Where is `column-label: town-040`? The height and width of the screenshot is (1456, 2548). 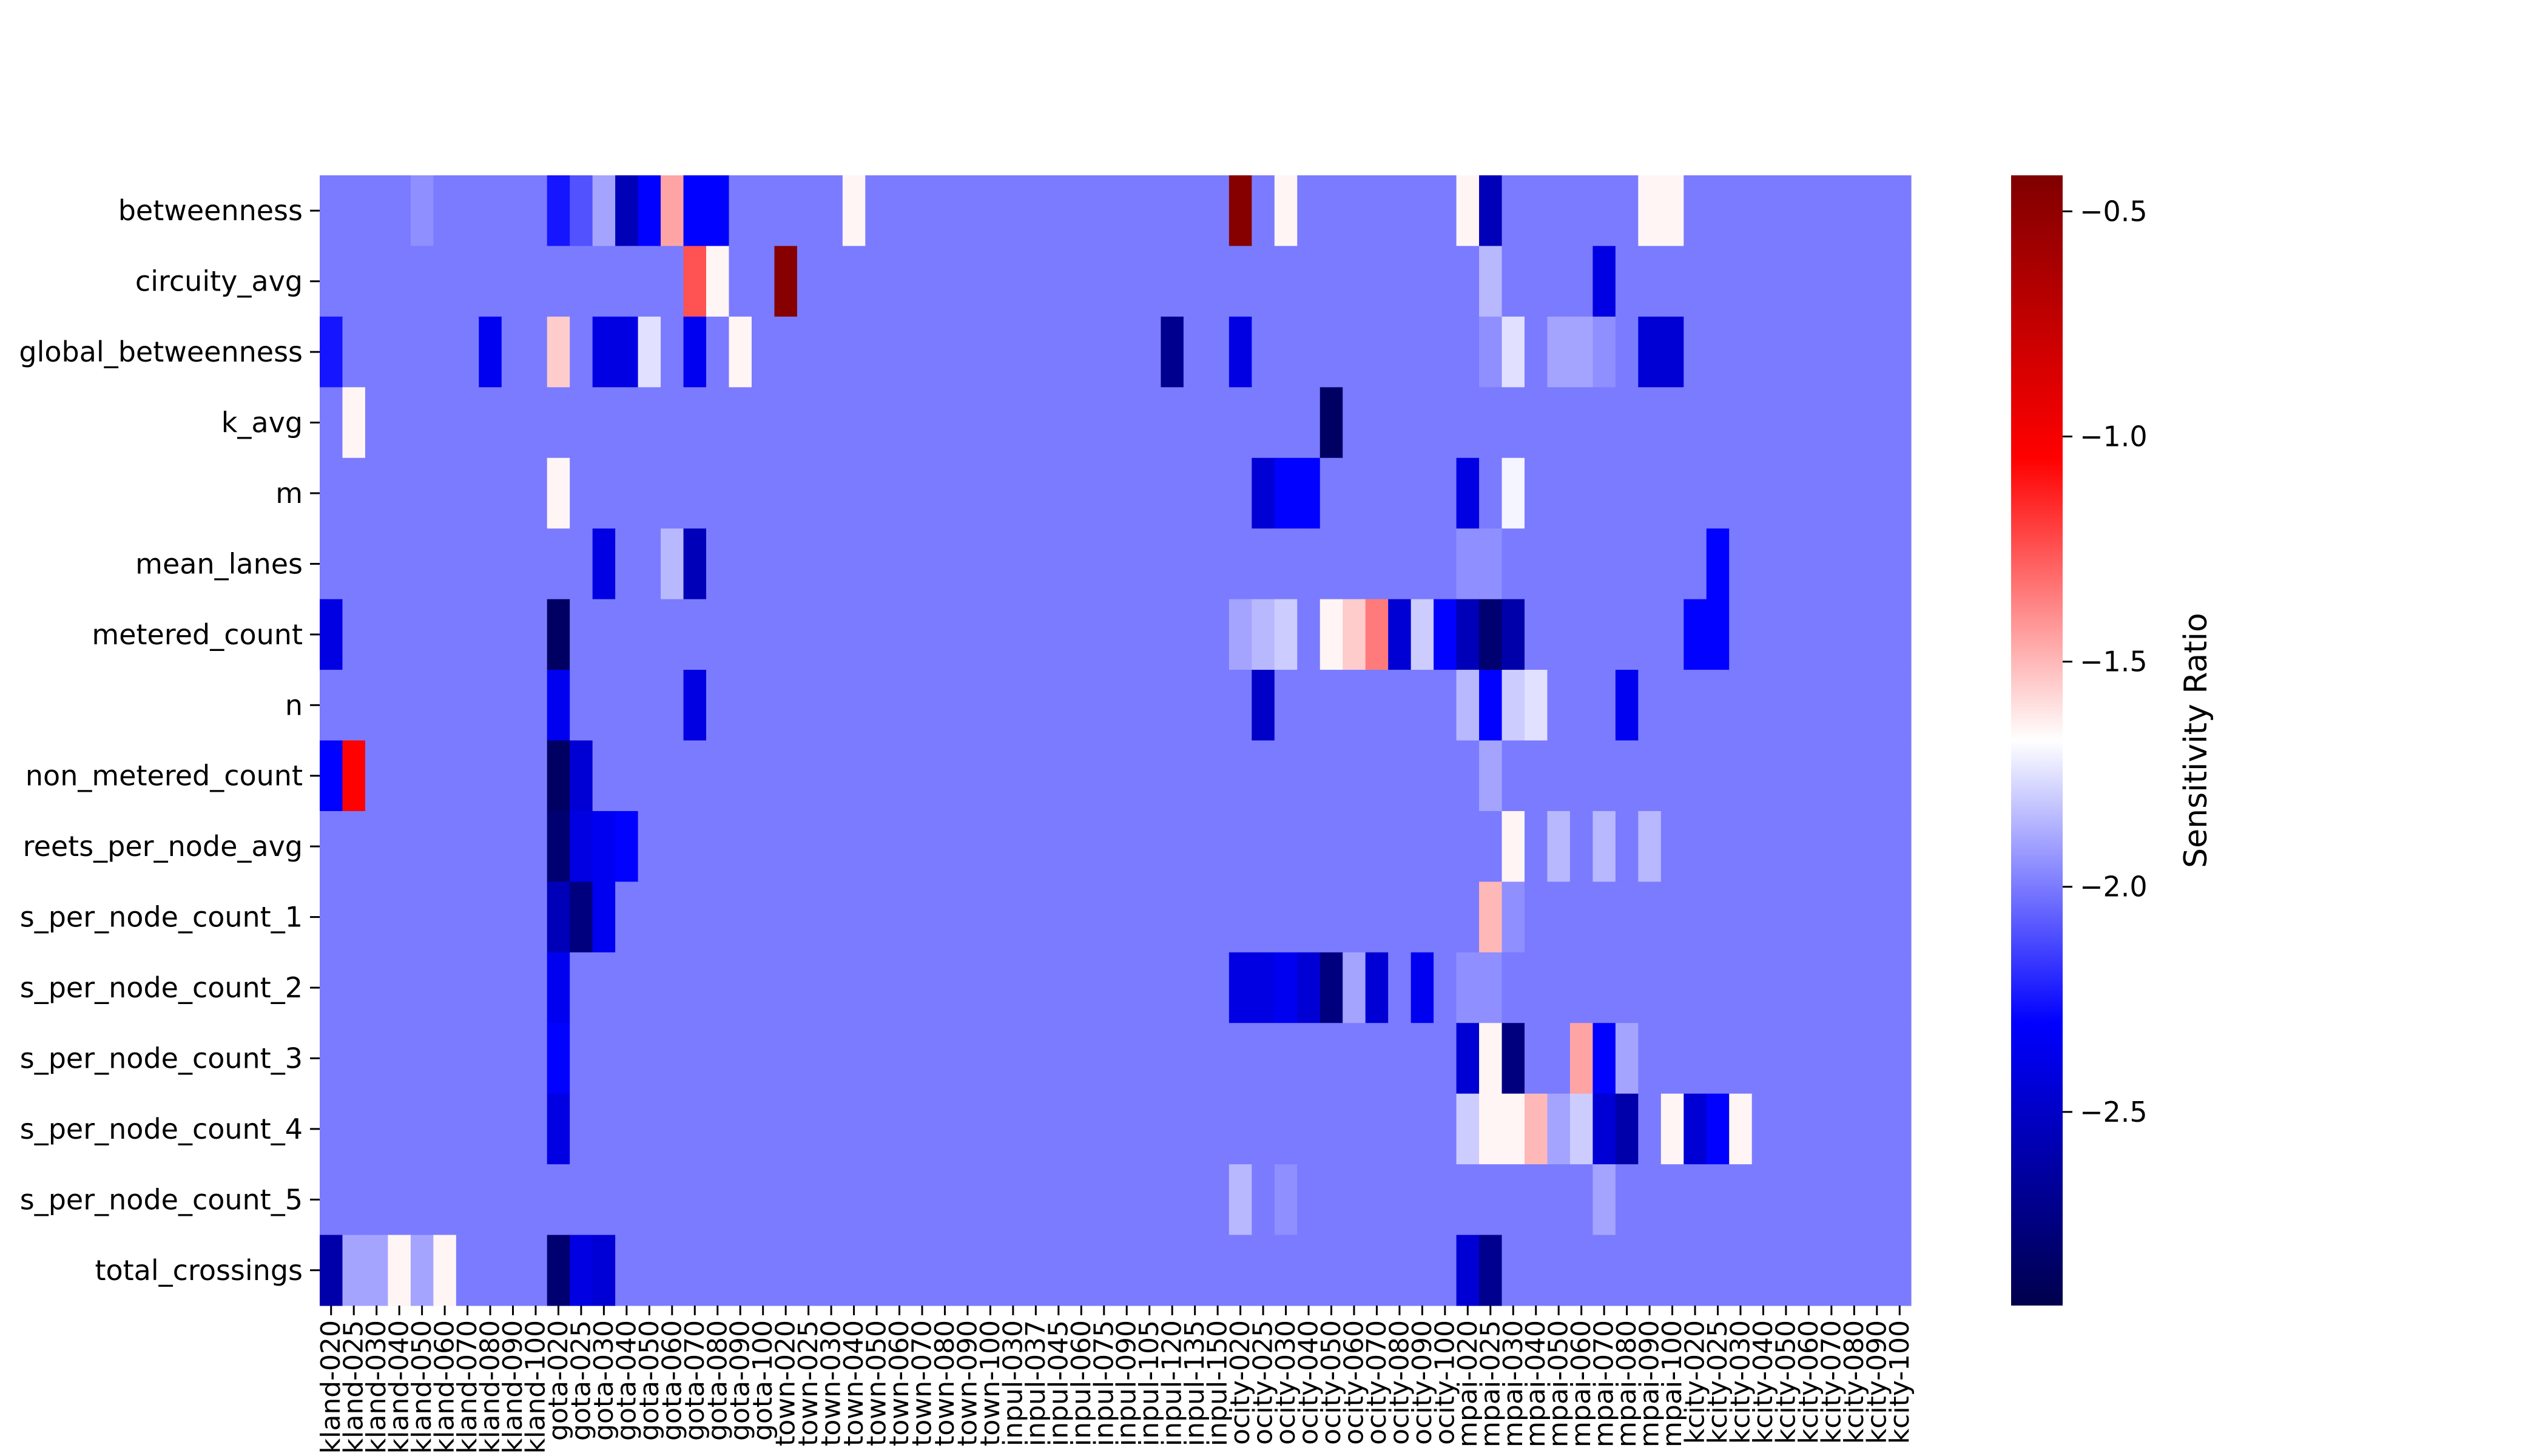 column-label: town-040 is located at coordinates (853, 1383).